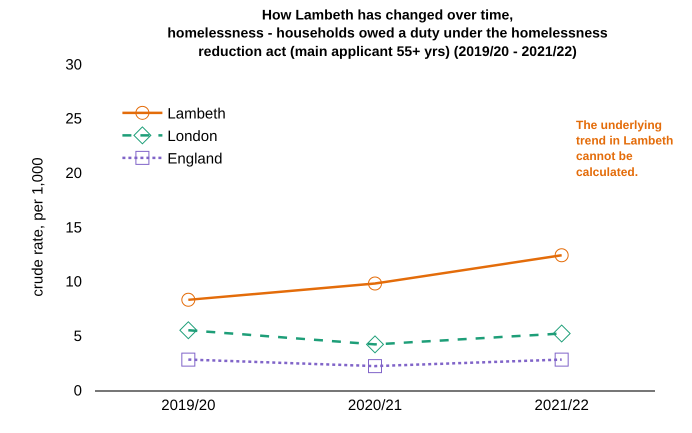  What do you see at coordinates (78, 391) in the screenshot?
I see `y-tick-label: 0` at bounding box center [78, 391].